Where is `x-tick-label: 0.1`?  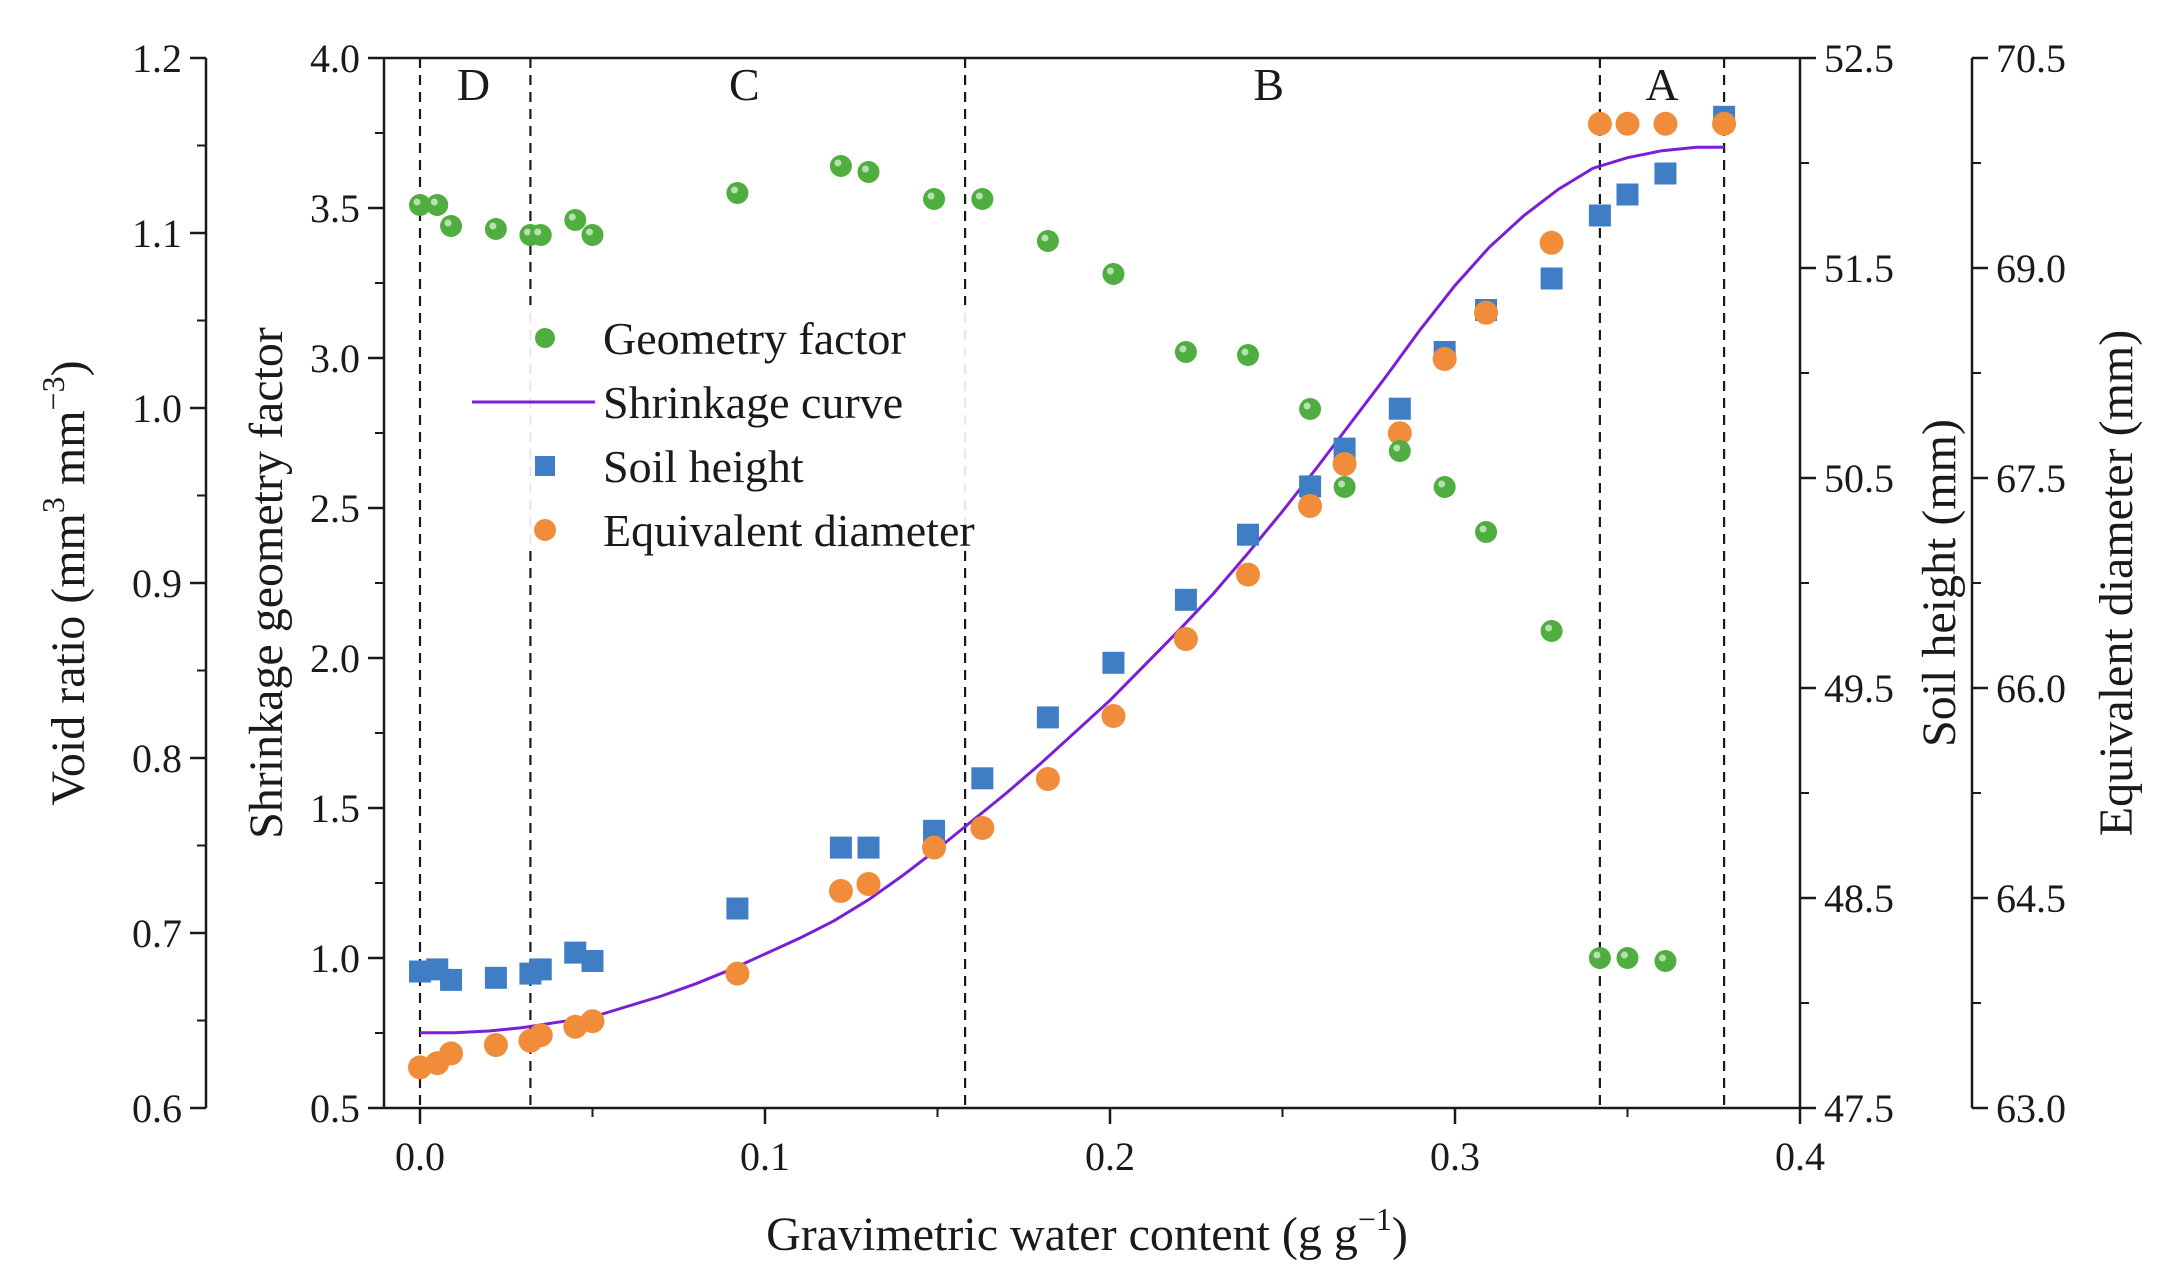
x-tick-label: 0.1 is located at coordinates (765, 1156).